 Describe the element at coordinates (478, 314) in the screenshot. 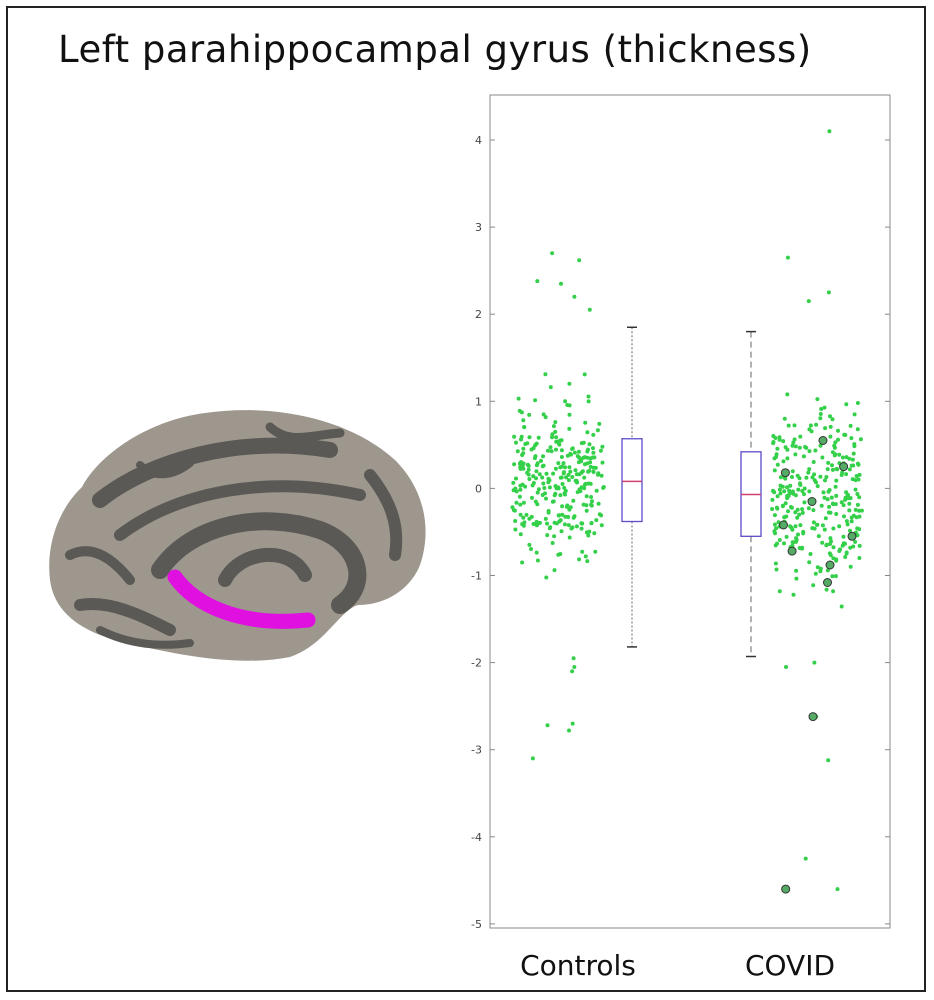

I see `y-tick-label: 2` at that location.